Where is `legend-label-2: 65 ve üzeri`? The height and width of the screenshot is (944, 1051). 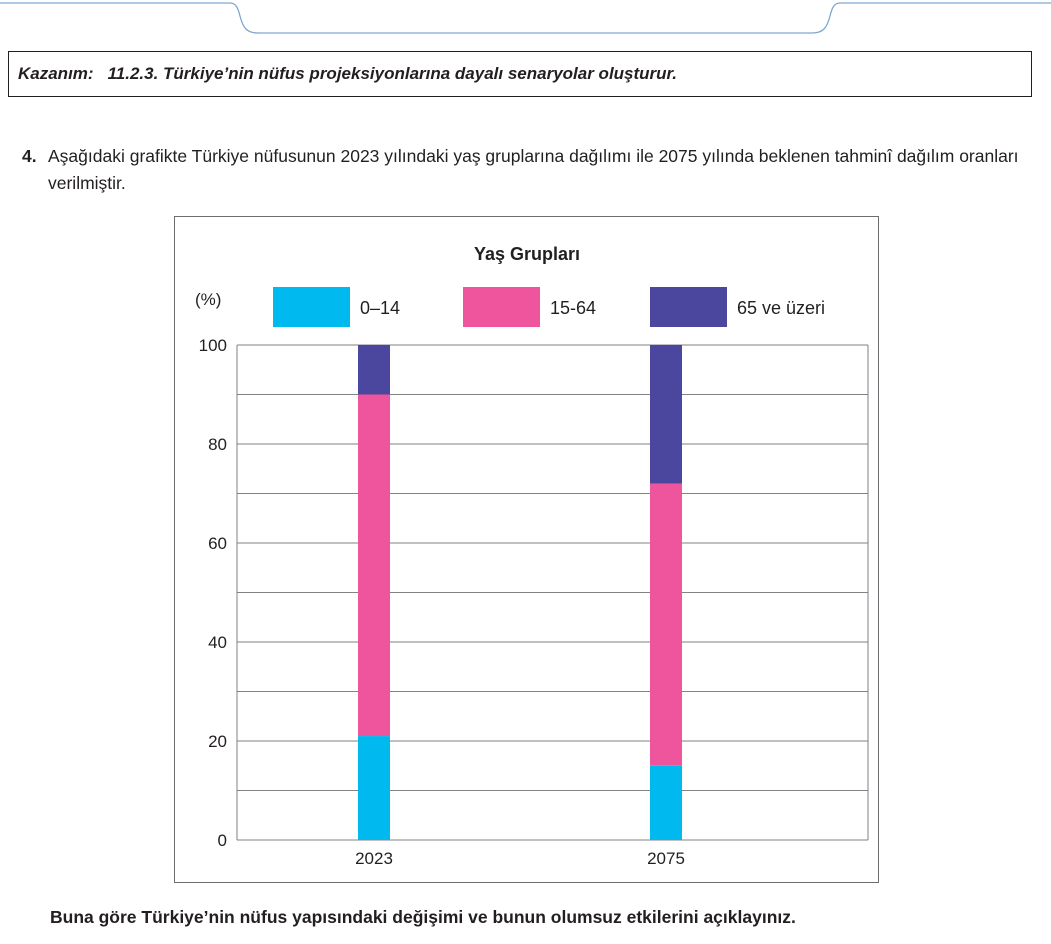
legend-label-2: 65 ve üzeri is located at coordinates (781, 308).